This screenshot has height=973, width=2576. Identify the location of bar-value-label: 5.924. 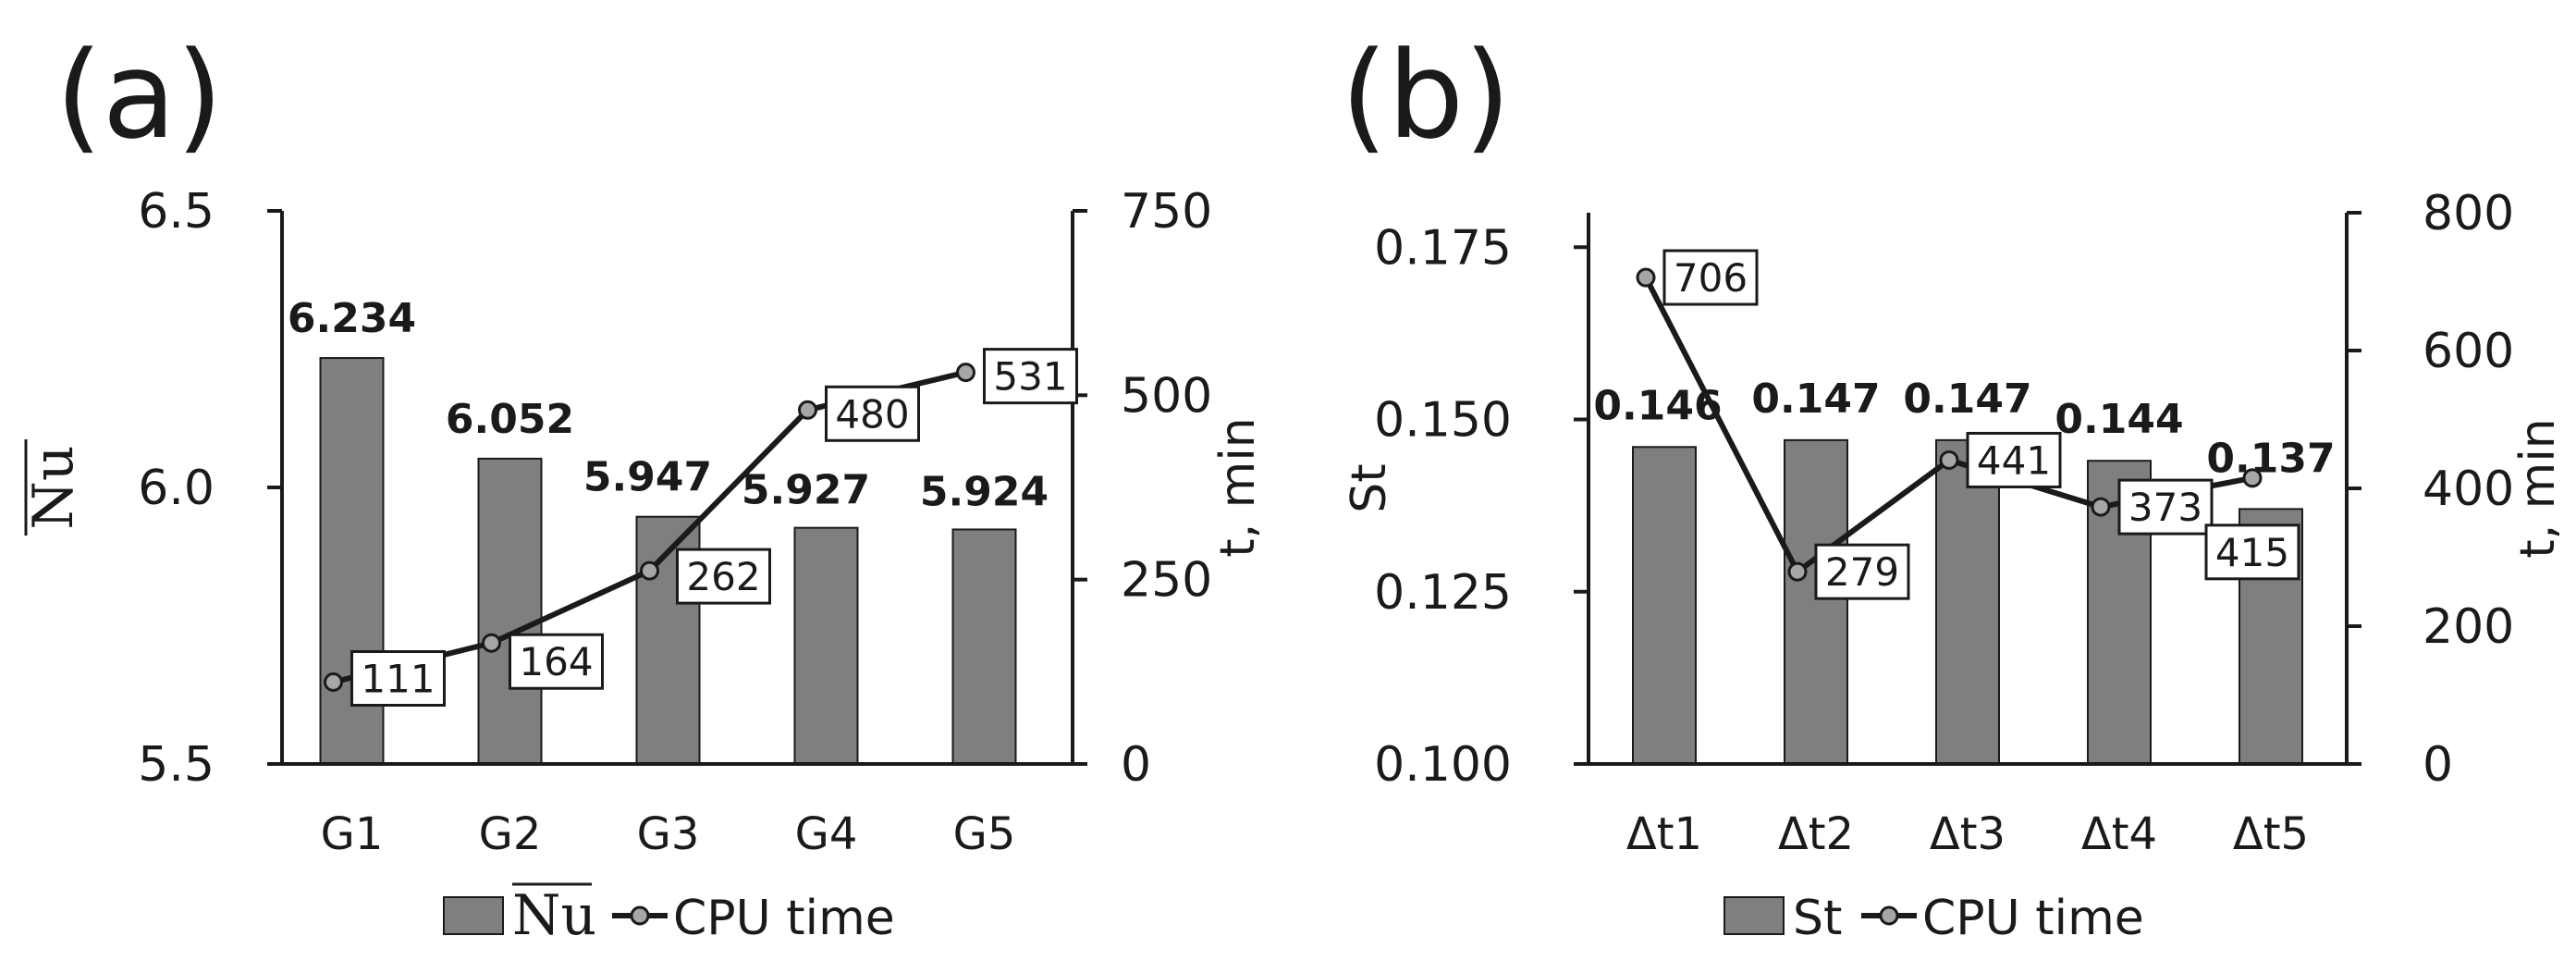
(984, 491).